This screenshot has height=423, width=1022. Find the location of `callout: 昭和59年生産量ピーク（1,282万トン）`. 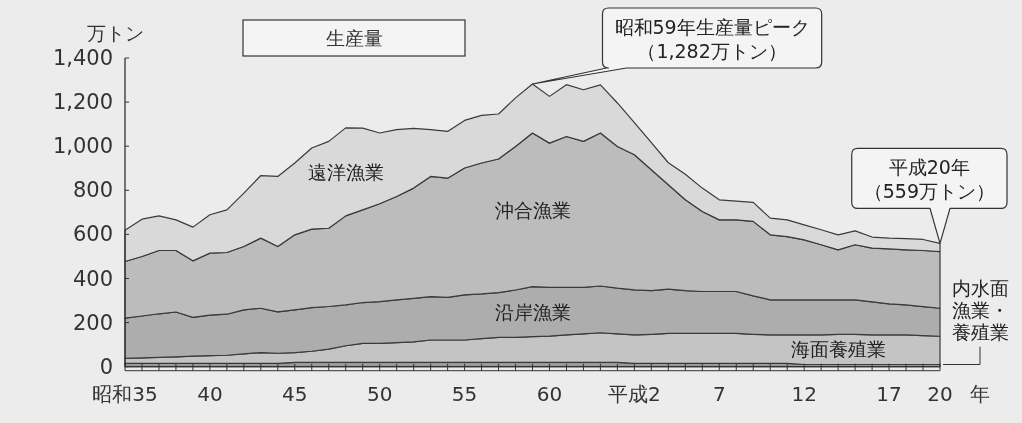

callout: 昭和59年生産量ピーク（1,282万トン） is located at coordinates (677, 46).